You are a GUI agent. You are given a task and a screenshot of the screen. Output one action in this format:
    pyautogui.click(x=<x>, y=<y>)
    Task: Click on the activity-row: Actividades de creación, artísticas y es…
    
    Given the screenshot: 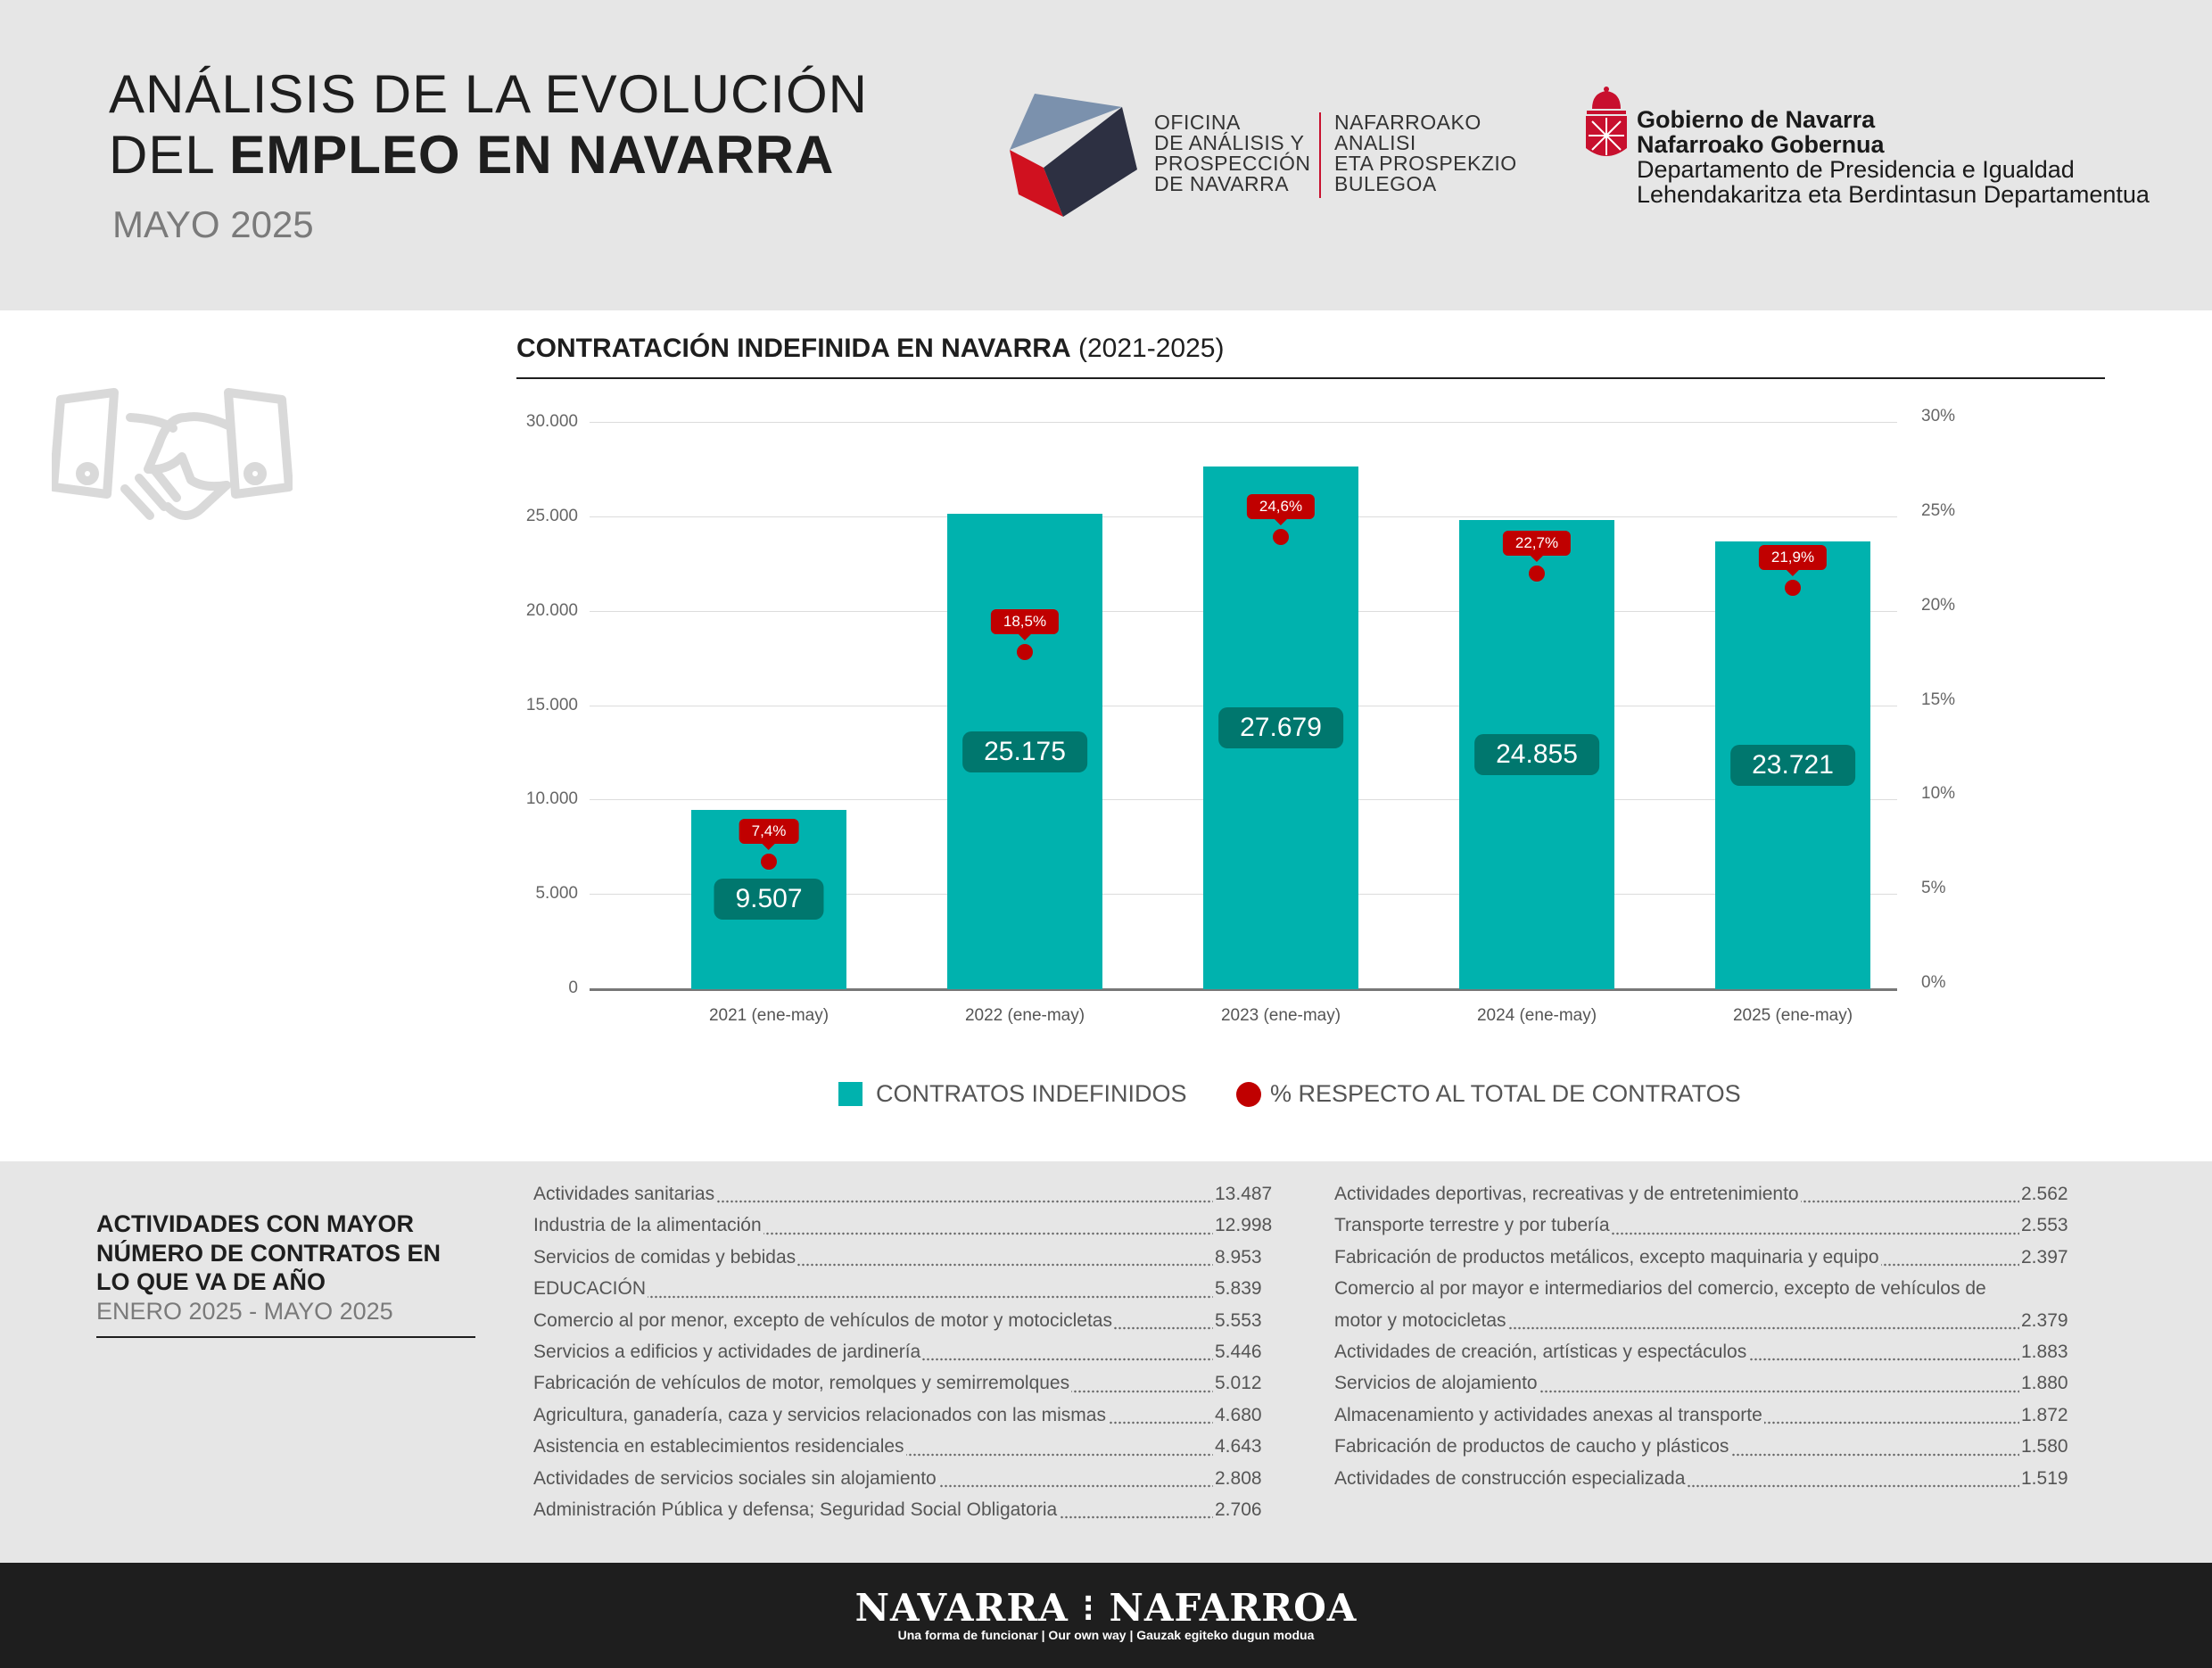 What is the action you would take?
    pyautogui.click(x=1712, y=1352)
    